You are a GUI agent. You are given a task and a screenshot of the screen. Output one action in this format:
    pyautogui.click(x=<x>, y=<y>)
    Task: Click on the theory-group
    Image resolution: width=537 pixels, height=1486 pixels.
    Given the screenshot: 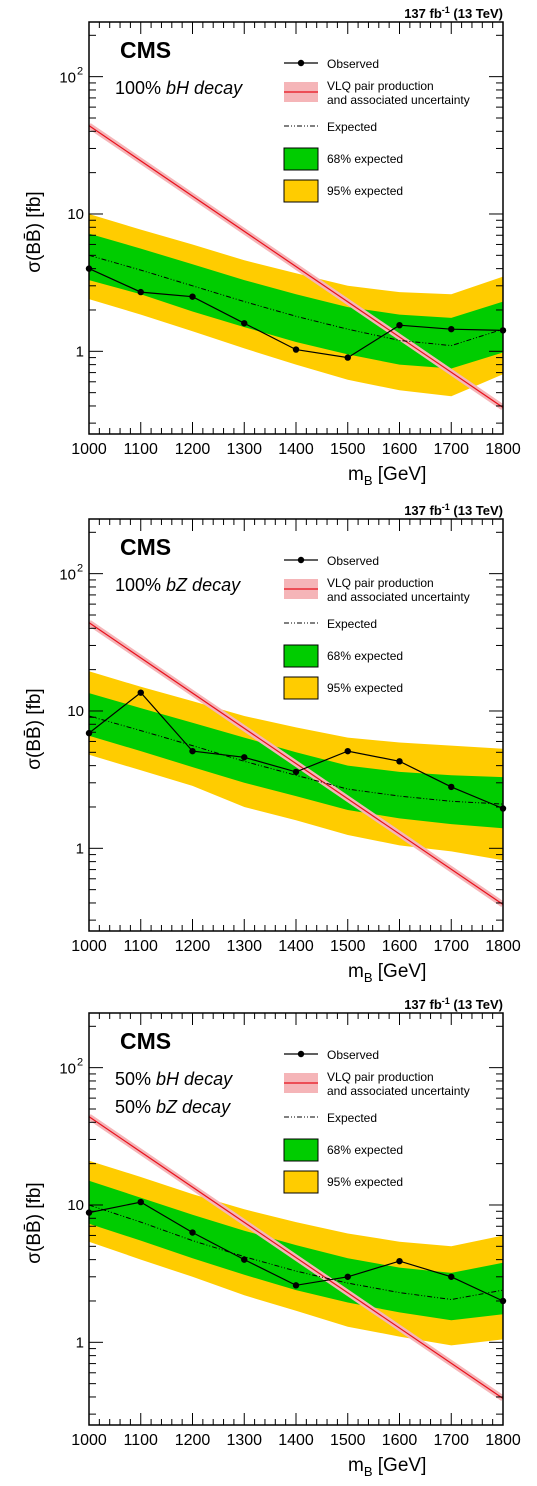 What is the action you would take?
    pyautogui.click(x=296, y=1257)
    